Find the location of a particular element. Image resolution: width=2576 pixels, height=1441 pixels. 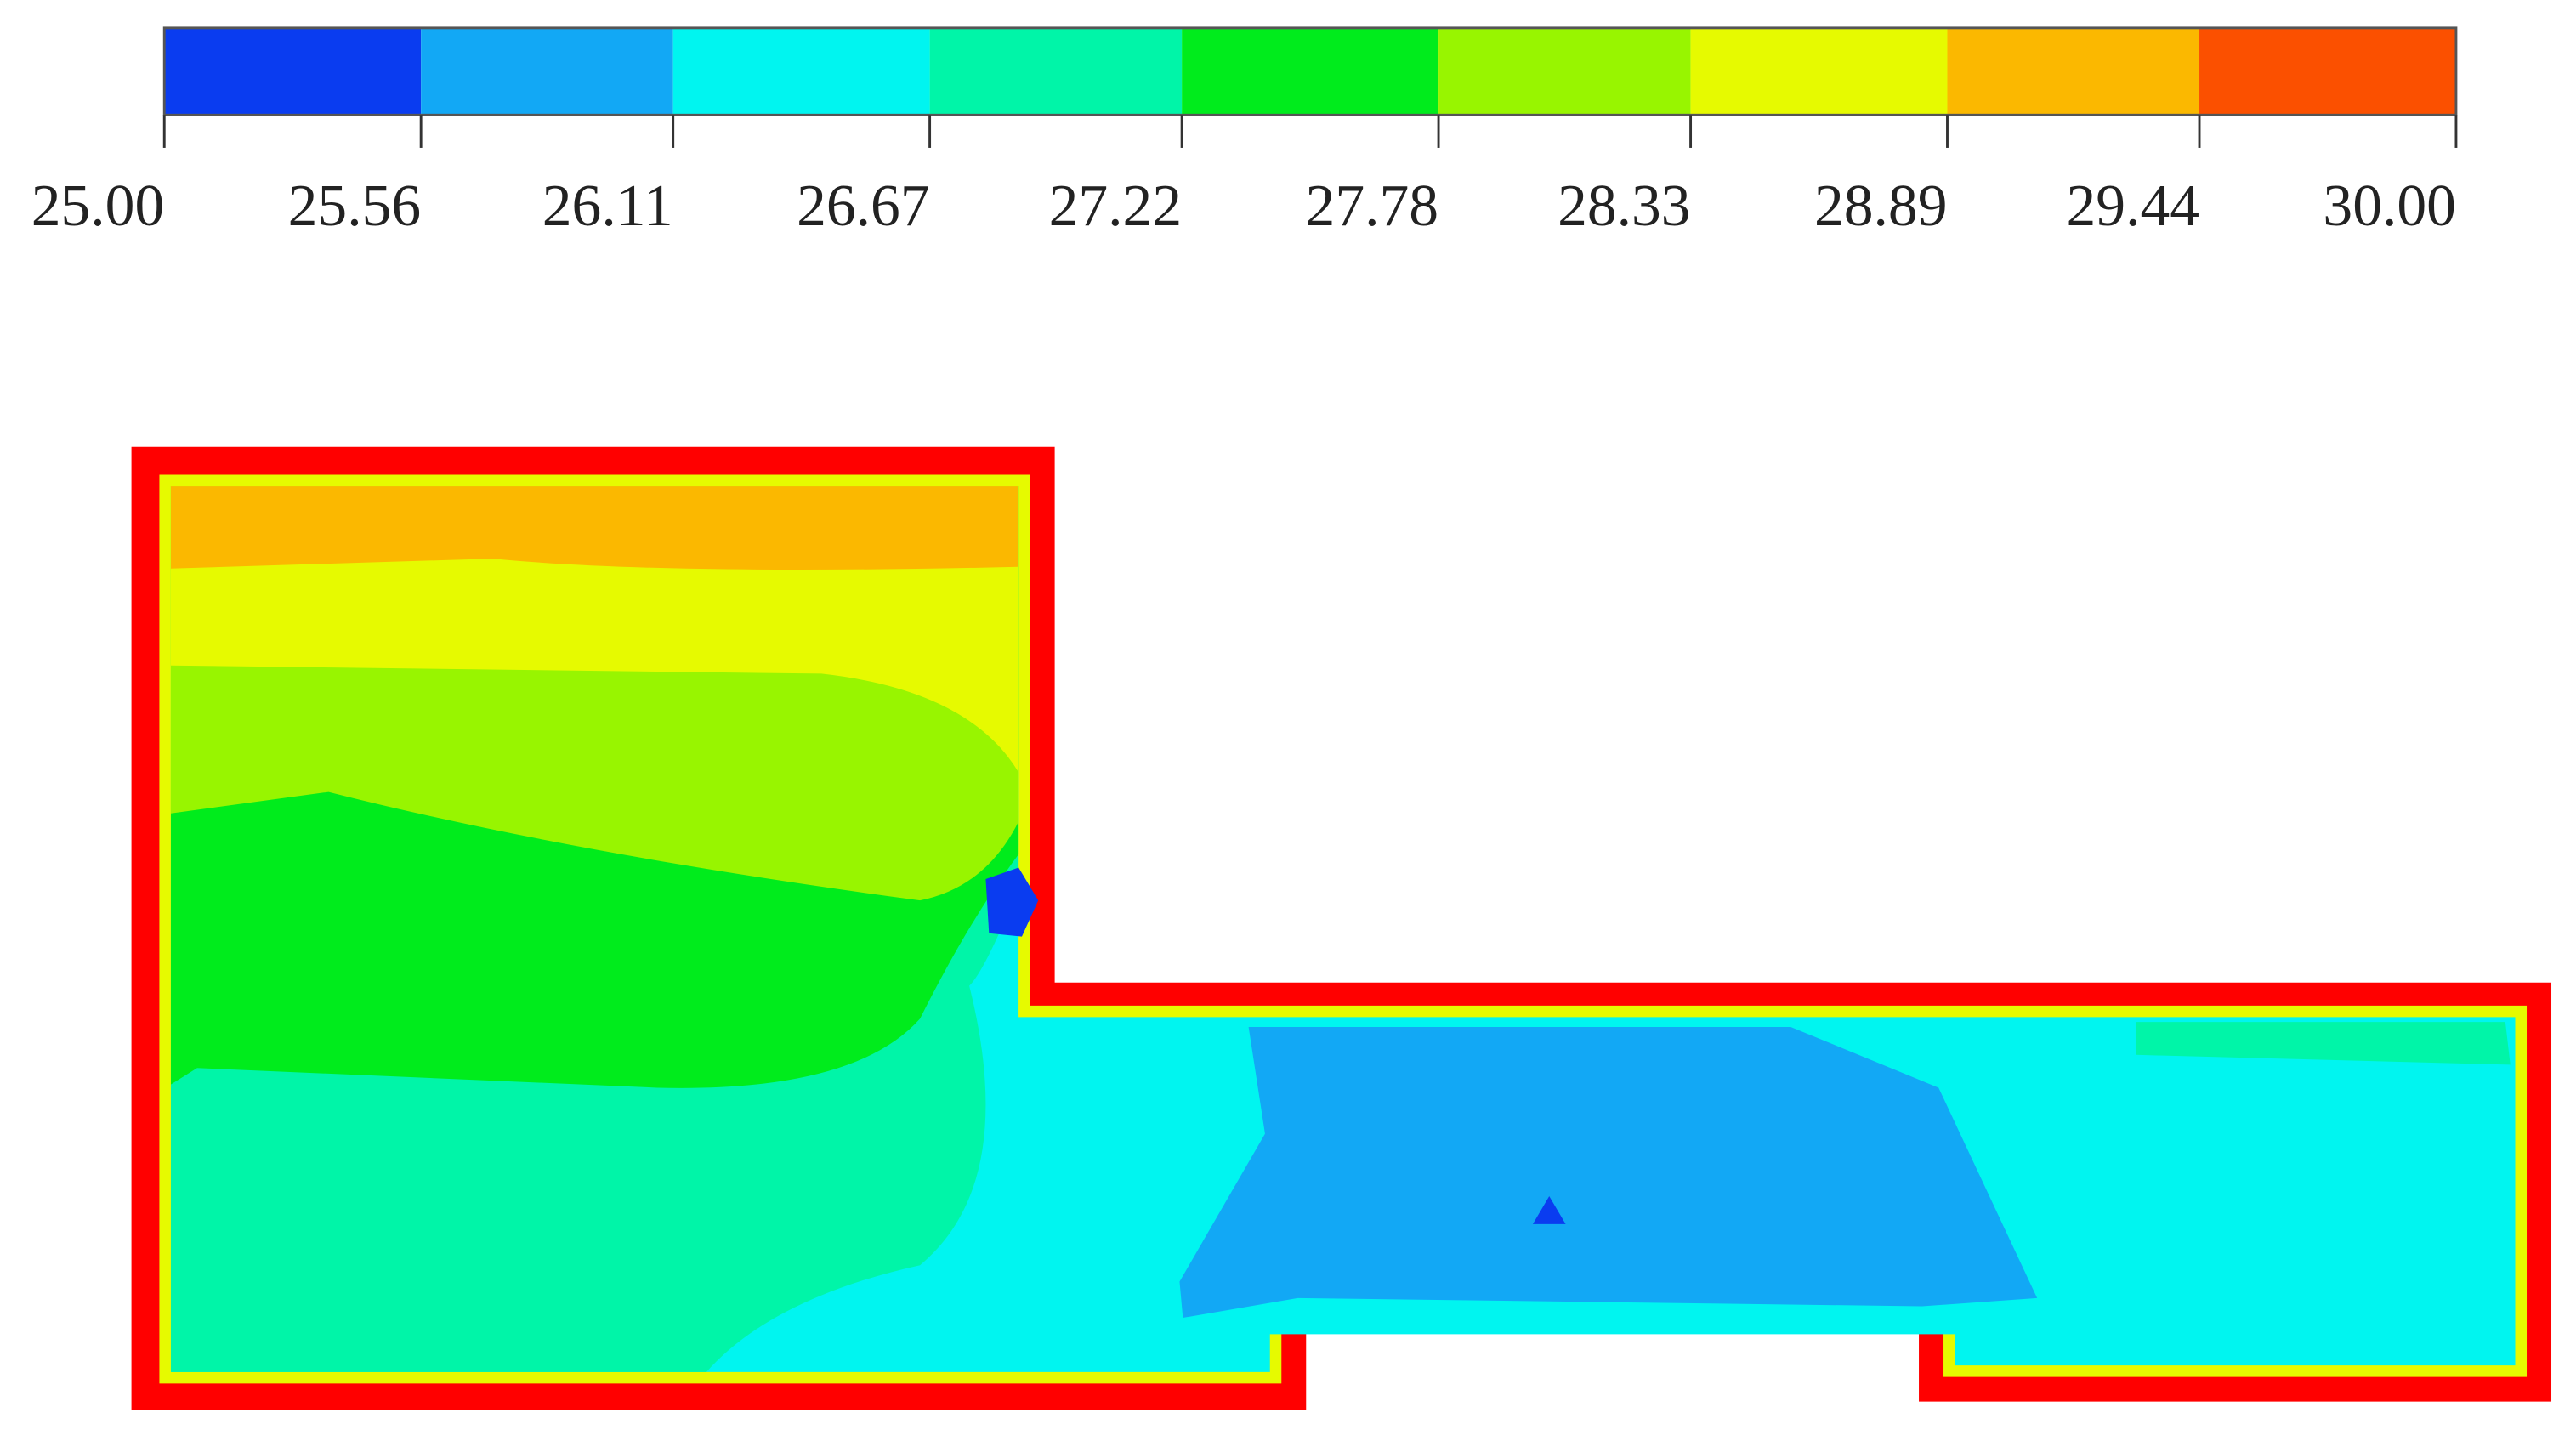

tick-label: 27.78 is located at coordinates (1372, 206).